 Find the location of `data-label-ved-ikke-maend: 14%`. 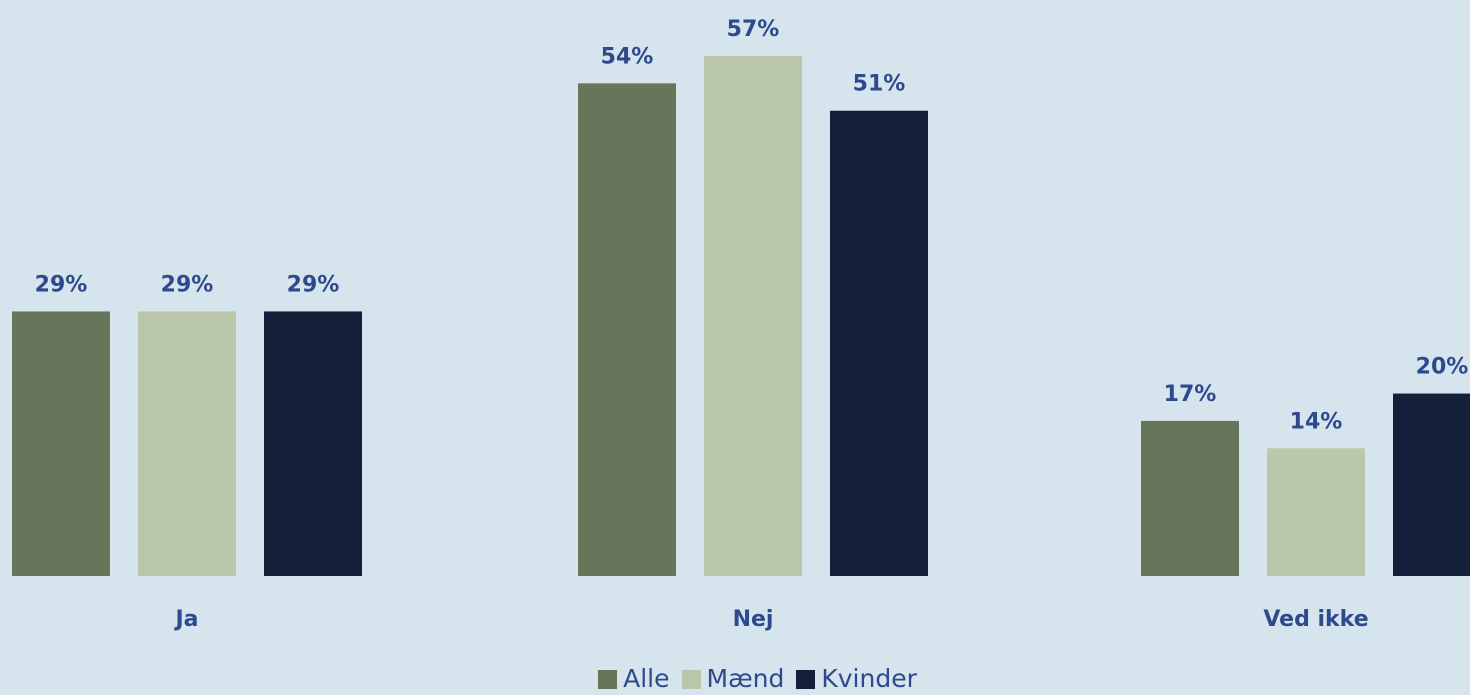

data-label-ved-ikke-maend: 14% is located at coordinates (1316, 421).